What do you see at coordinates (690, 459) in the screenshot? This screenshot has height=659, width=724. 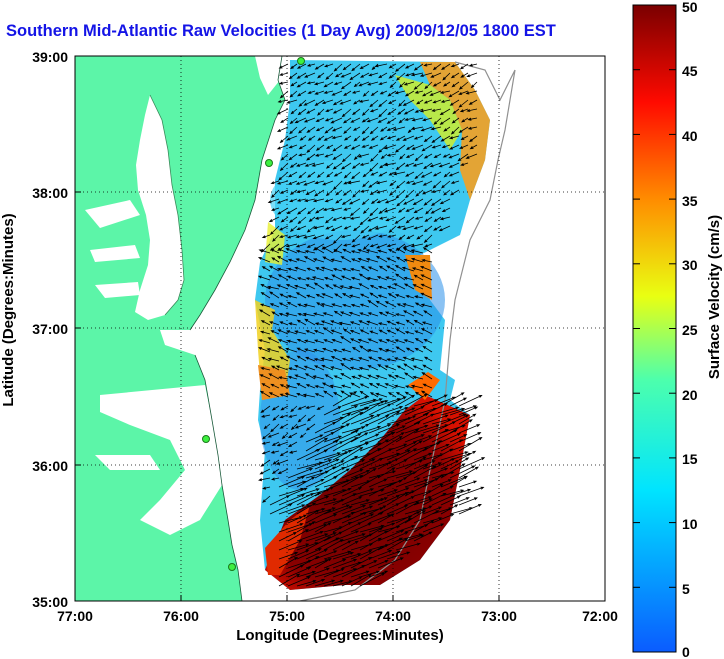 I see `colorbar-tick-label: 15` at bounding box center [690, 459].